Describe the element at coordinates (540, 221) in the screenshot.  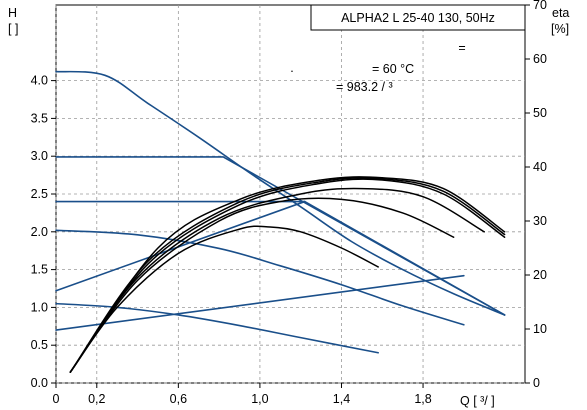
I see `y-right-tick-label: 30` at that location.